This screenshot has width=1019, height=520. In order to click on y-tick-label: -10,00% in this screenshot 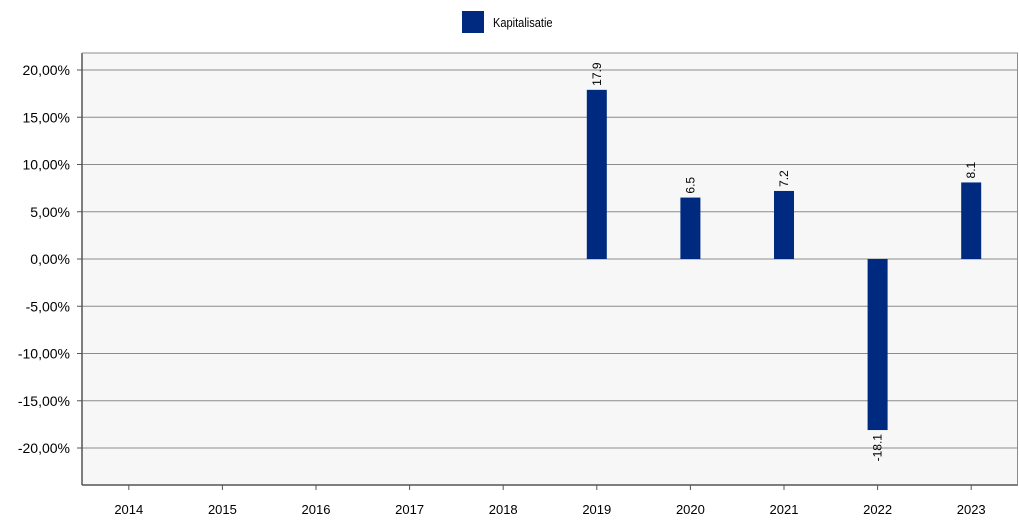, I will do `click(44, 354)`.